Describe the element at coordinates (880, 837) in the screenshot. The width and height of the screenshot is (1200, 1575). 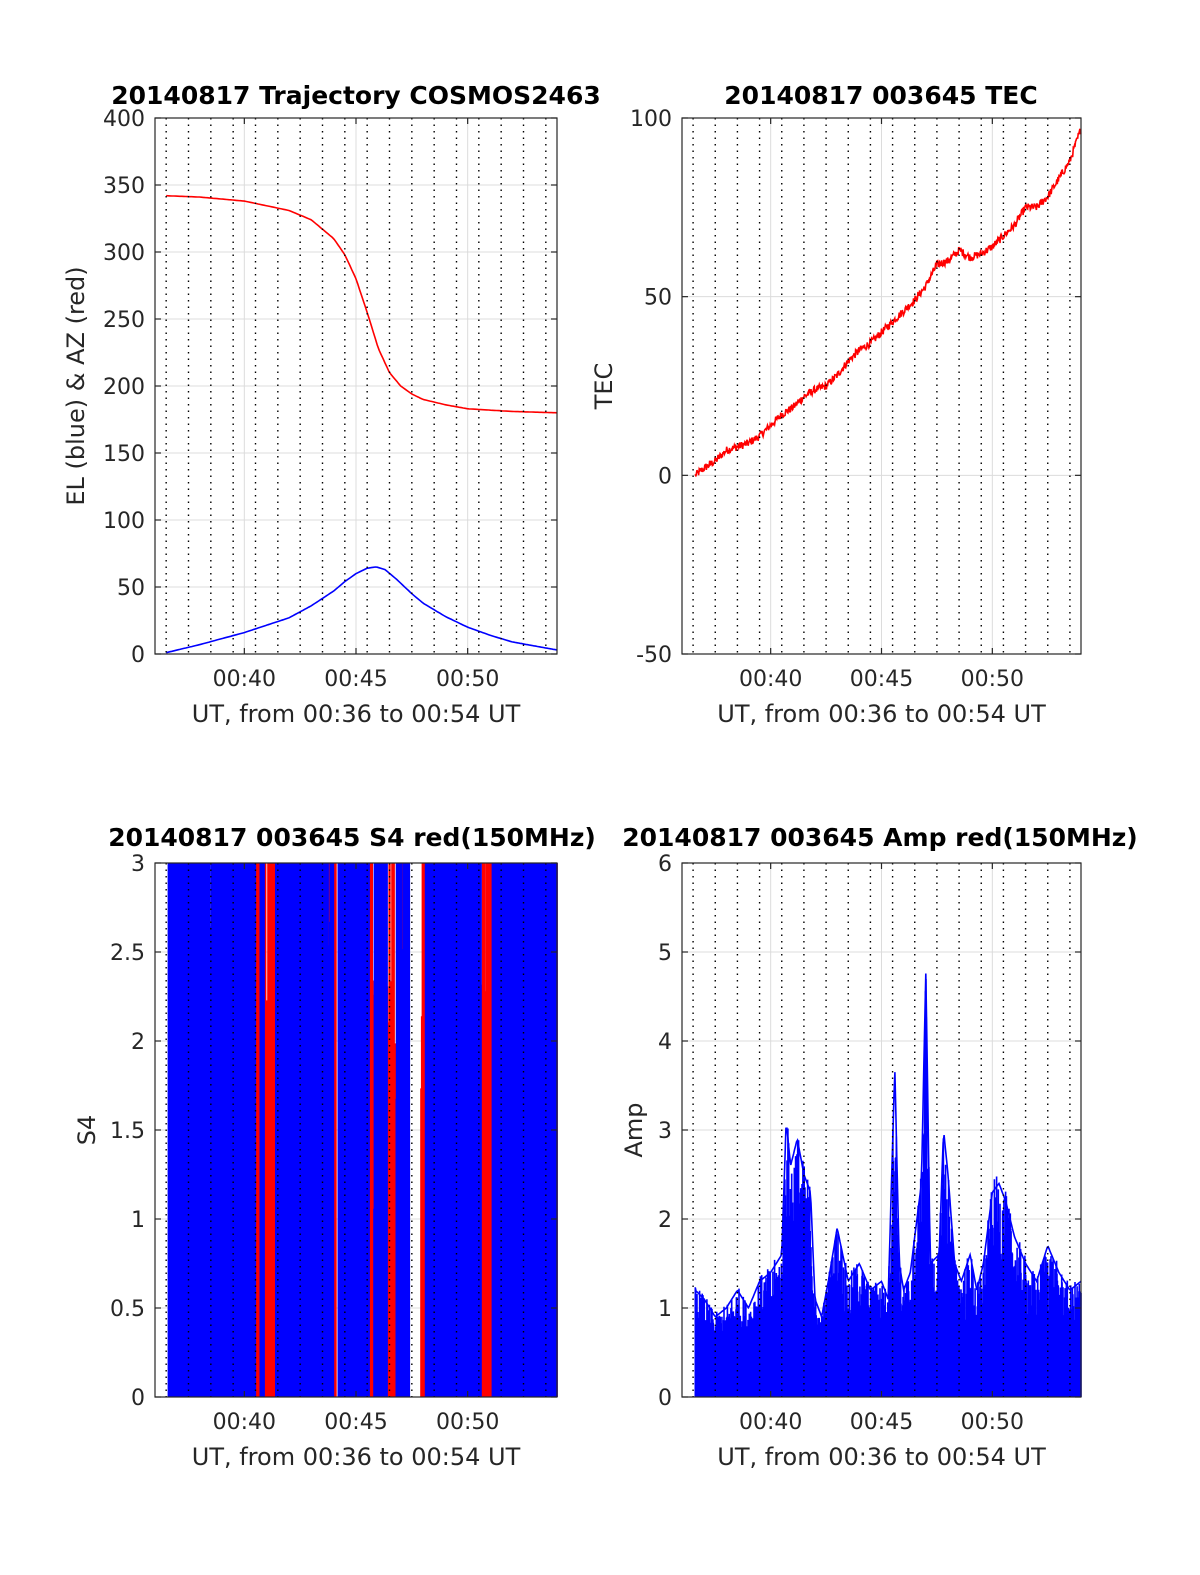
I see `amp-title: 20140817 003645 Amp red(150MHz)` at that location.